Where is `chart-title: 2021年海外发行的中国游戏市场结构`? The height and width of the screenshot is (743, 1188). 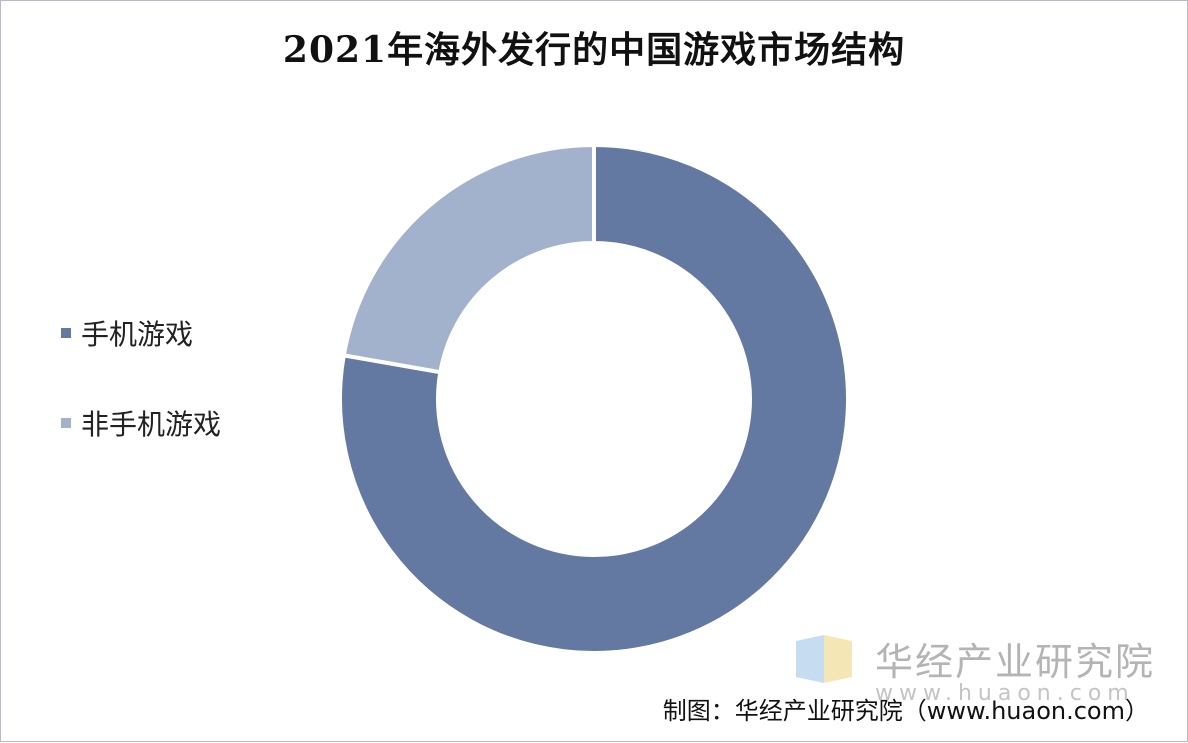 chart-title: 2021年海外发行的中国游戏市场结构 is located at coordinates (594, 50).